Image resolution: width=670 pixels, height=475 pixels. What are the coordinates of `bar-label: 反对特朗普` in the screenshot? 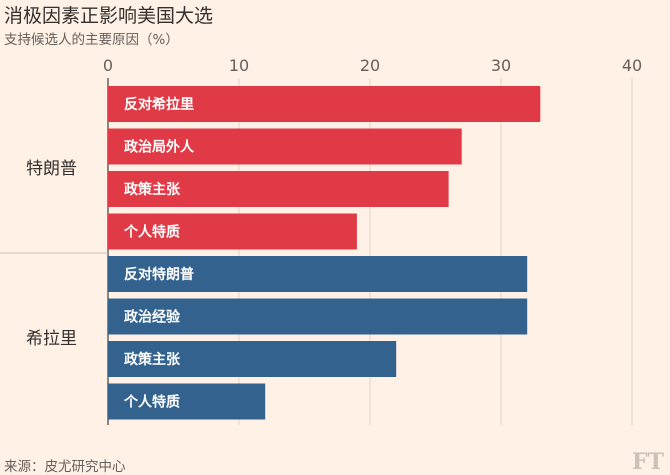 It's located at (159, 274).